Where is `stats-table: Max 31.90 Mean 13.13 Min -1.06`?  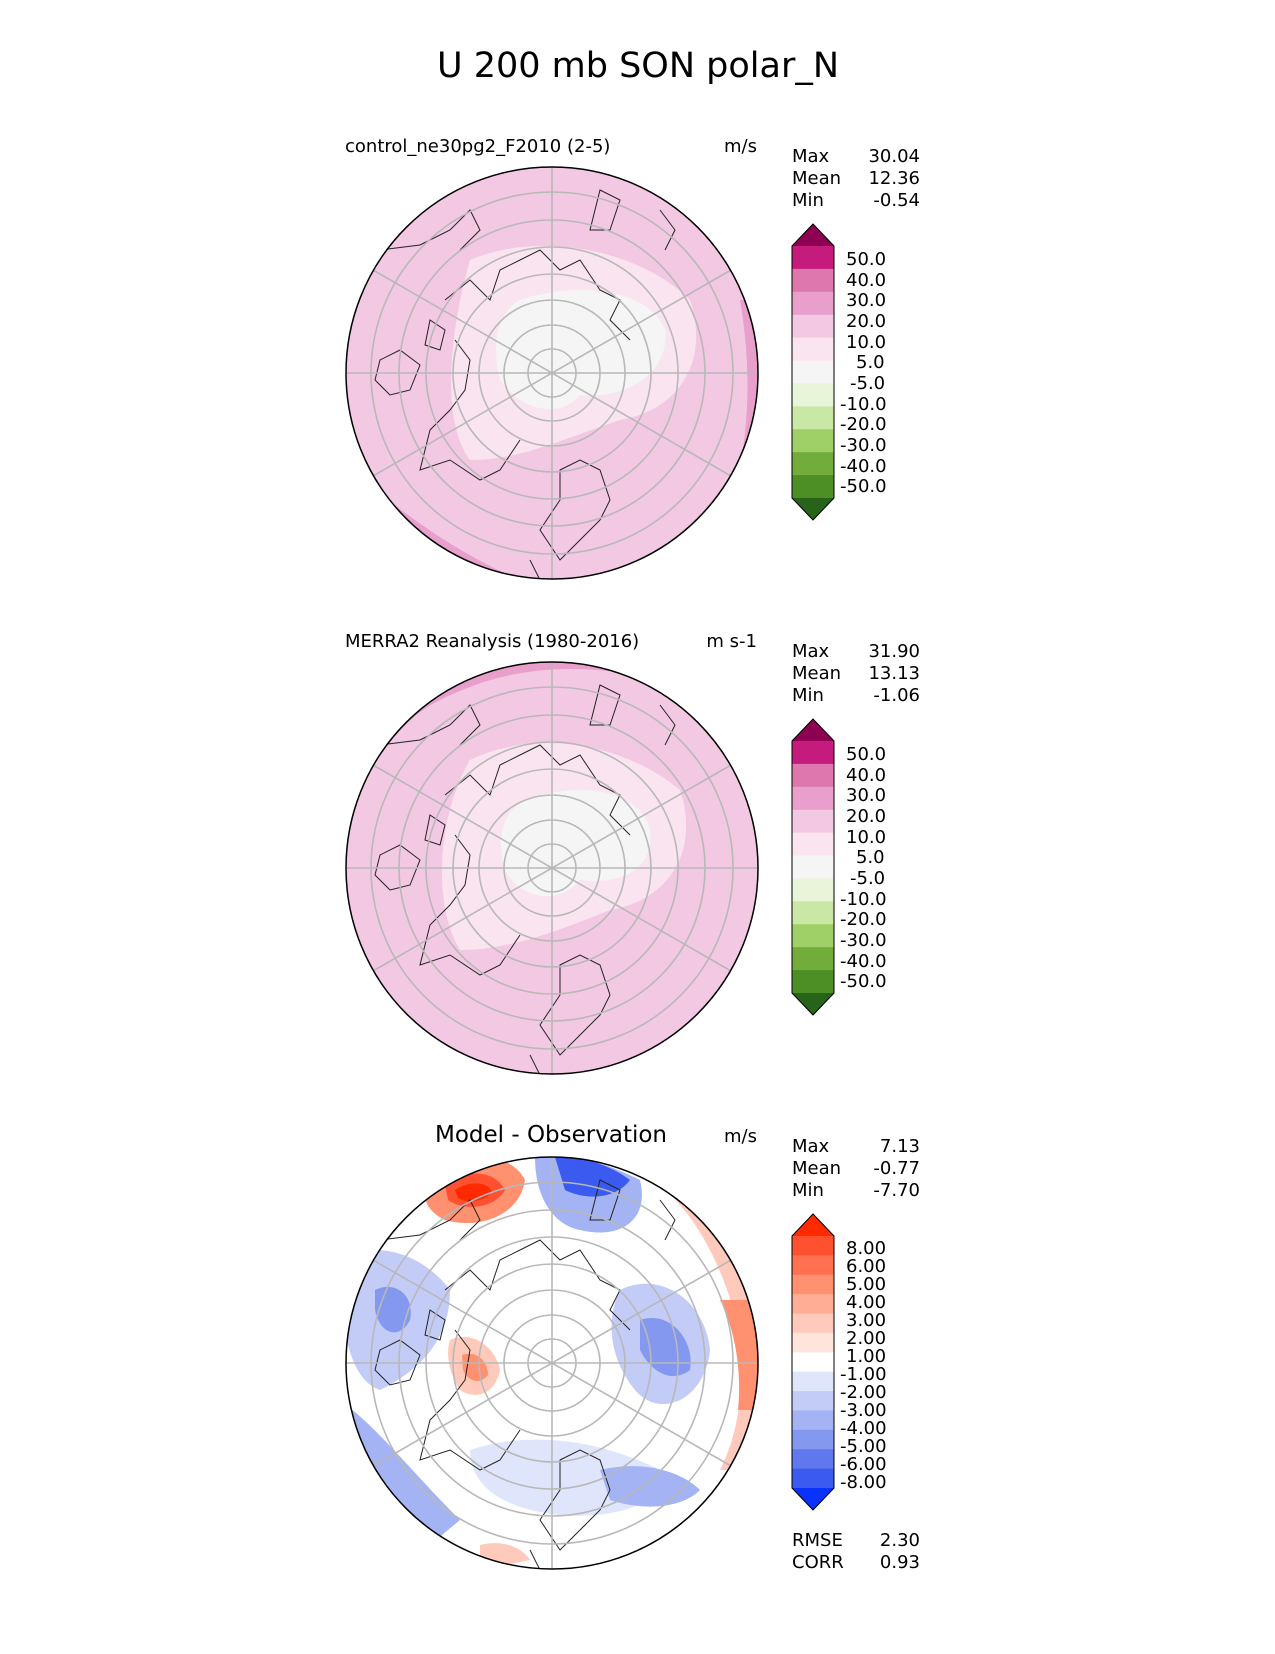 stats-table: Max 31.90 Mean 13.13 Min -1.06 is located at coordinates (856, 673).